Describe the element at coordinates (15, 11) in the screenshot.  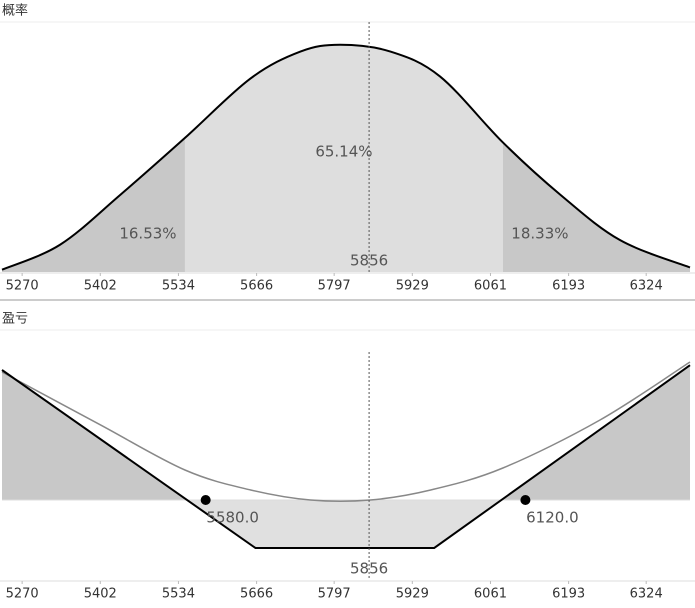
I see `chart-title: 概率` at that location.